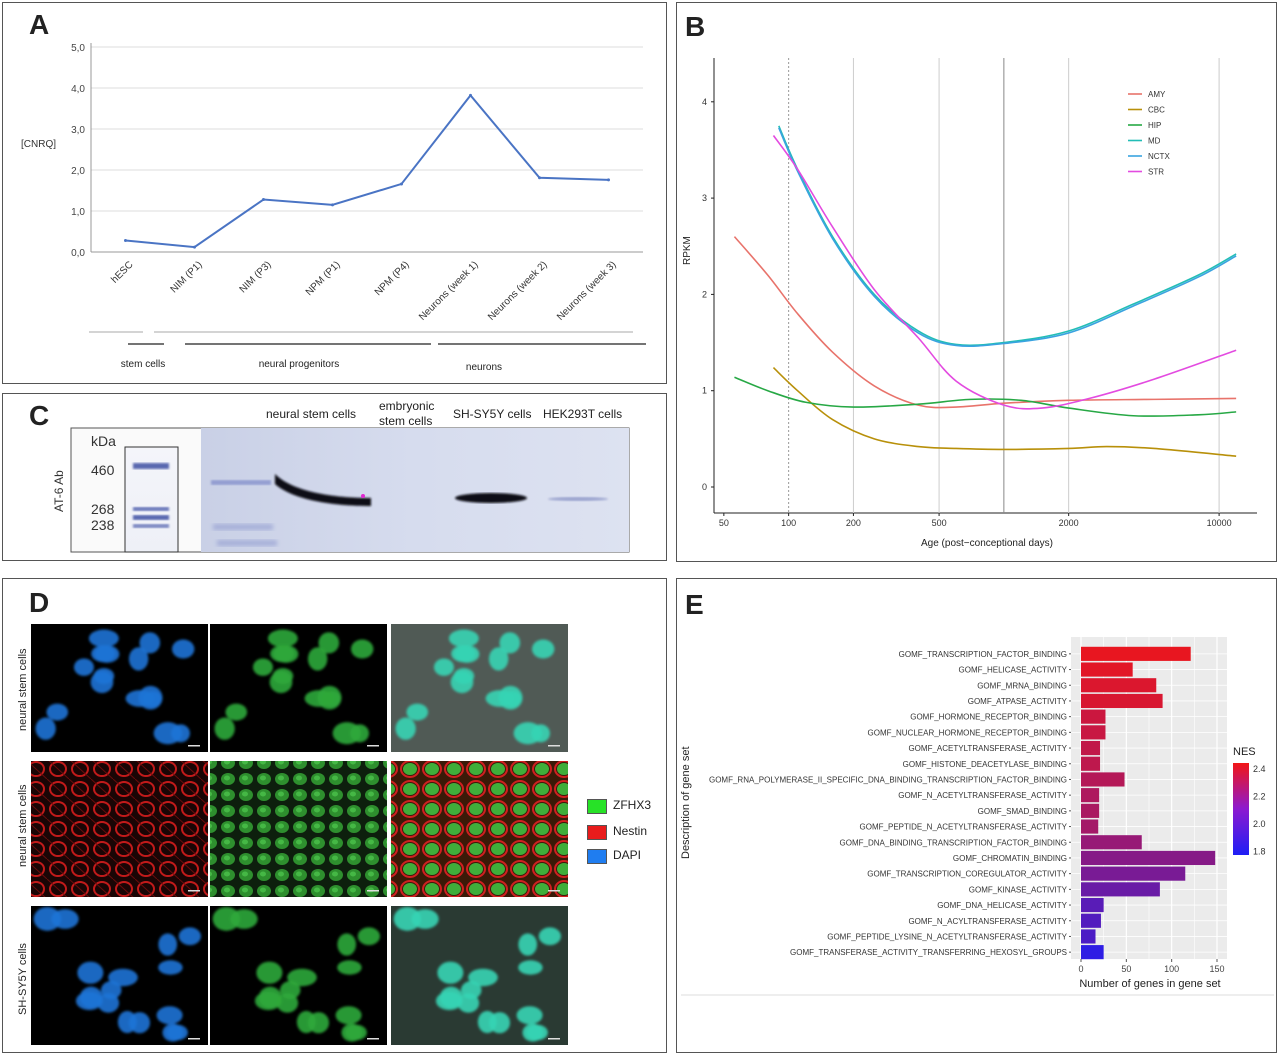 This screenshot has height=1056, width=1280. What do you see at coordinates (987, 748) in the screenshot?
I see `e-category-label: GOMF_ACETYLTRANSFERASE_ACTIVITY` at bounding box center [987, 748].